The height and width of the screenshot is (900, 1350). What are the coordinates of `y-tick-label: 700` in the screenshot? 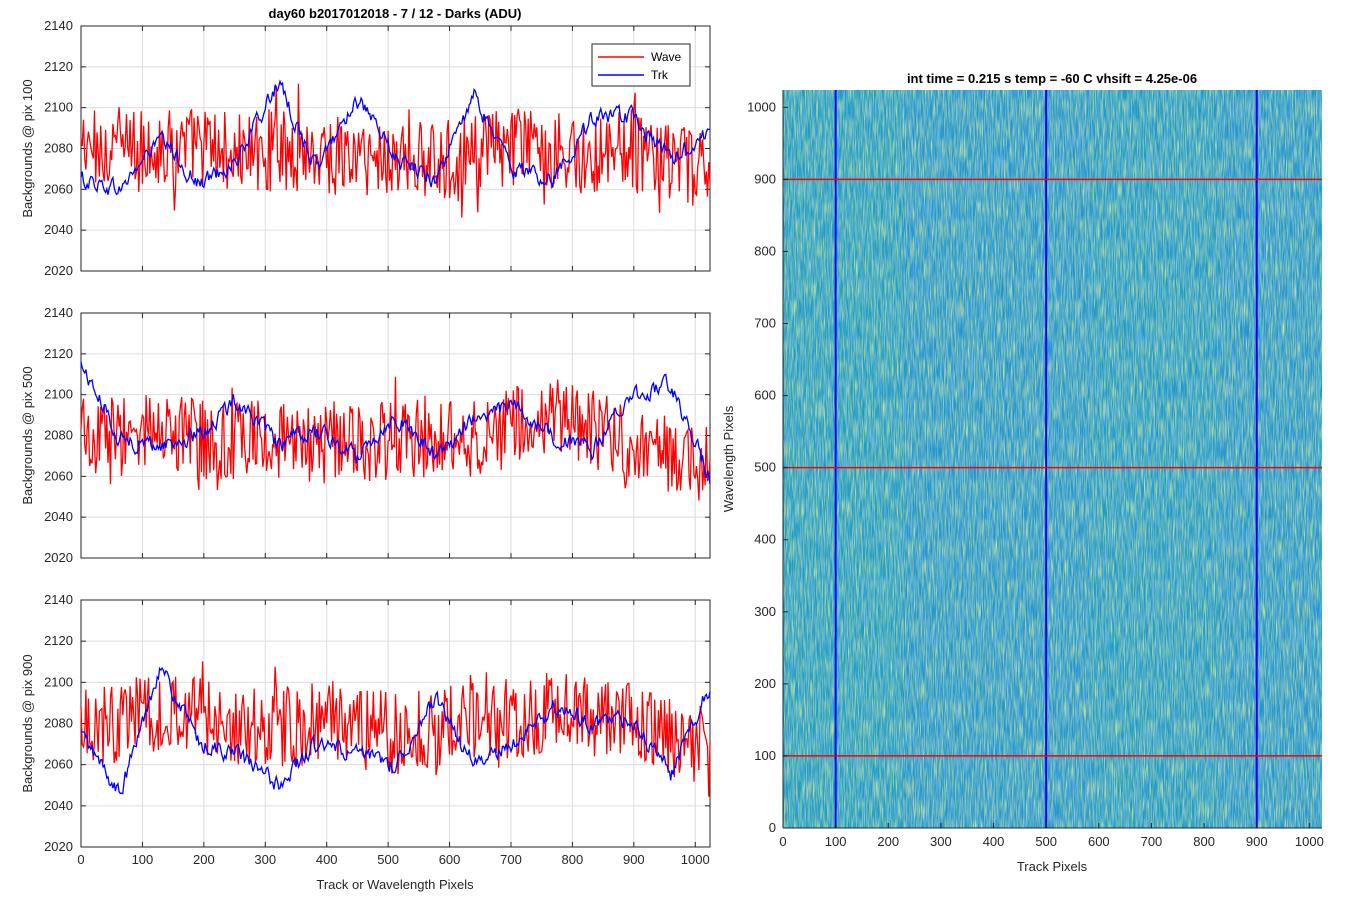 It's located at (765, 323).